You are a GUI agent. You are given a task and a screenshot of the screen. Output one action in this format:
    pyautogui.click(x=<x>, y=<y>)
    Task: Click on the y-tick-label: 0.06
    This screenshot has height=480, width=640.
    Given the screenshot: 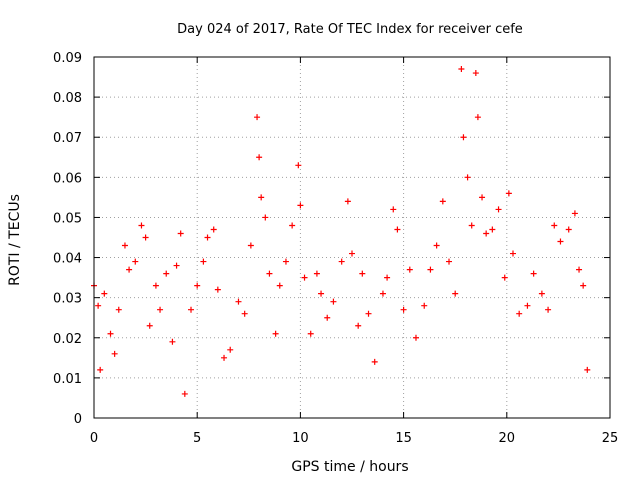 What is the action you would take?
    pyautogui.click(x=67, y=178)
    